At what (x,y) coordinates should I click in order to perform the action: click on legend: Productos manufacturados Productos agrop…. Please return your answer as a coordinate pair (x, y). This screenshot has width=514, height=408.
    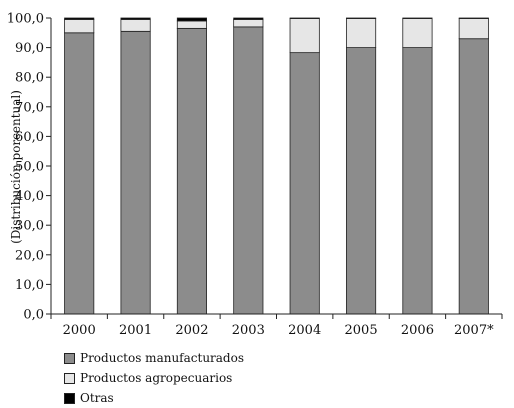
    Looking at the image, I should click on (154, 378).